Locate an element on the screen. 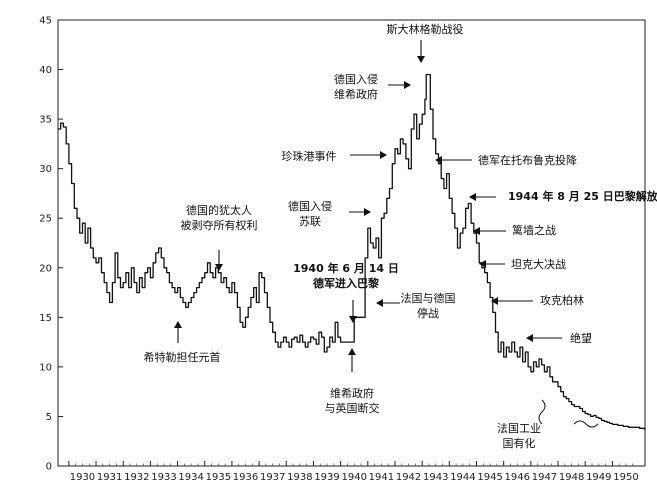 The width and height of the screenshot is (657, 500). annotation-text: 国有化 is located at coordinates (519, 443).